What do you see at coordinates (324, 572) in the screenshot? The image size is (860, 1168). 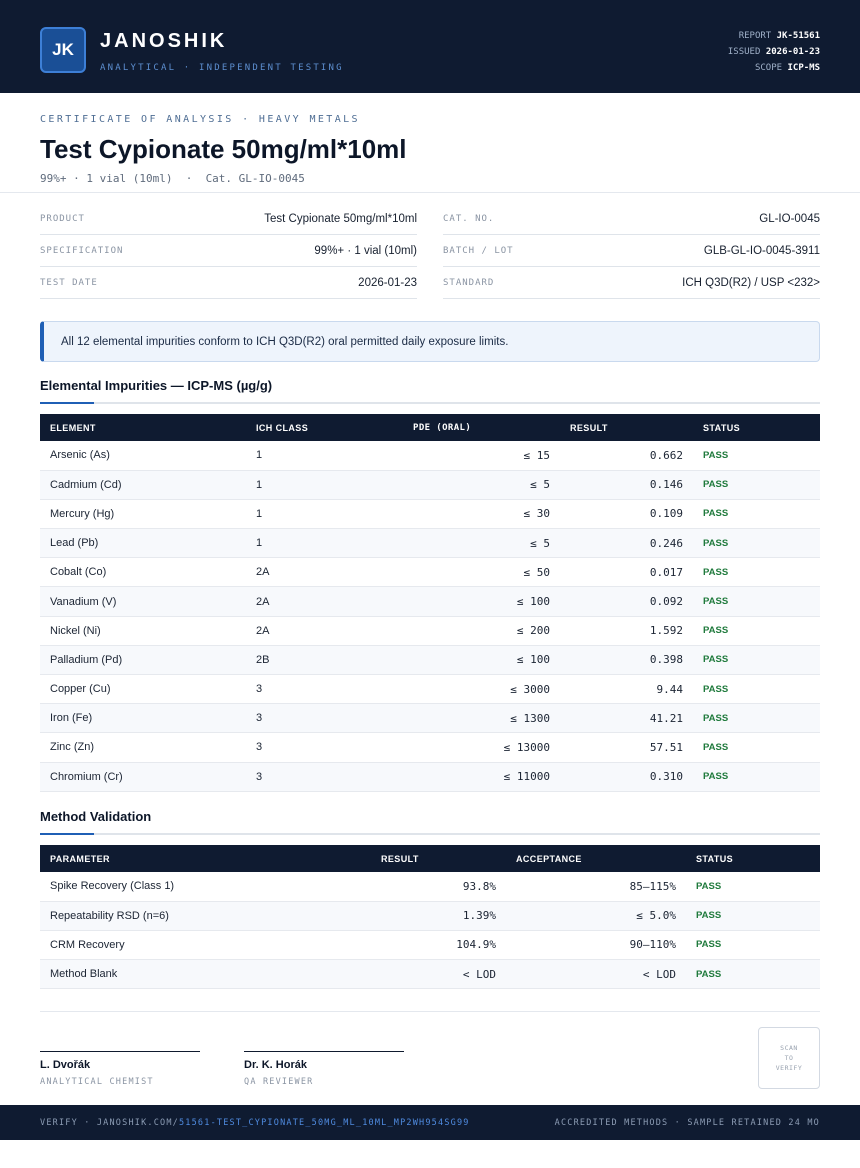 I see `ich-class: 2A` at bounding box center [324, 572].